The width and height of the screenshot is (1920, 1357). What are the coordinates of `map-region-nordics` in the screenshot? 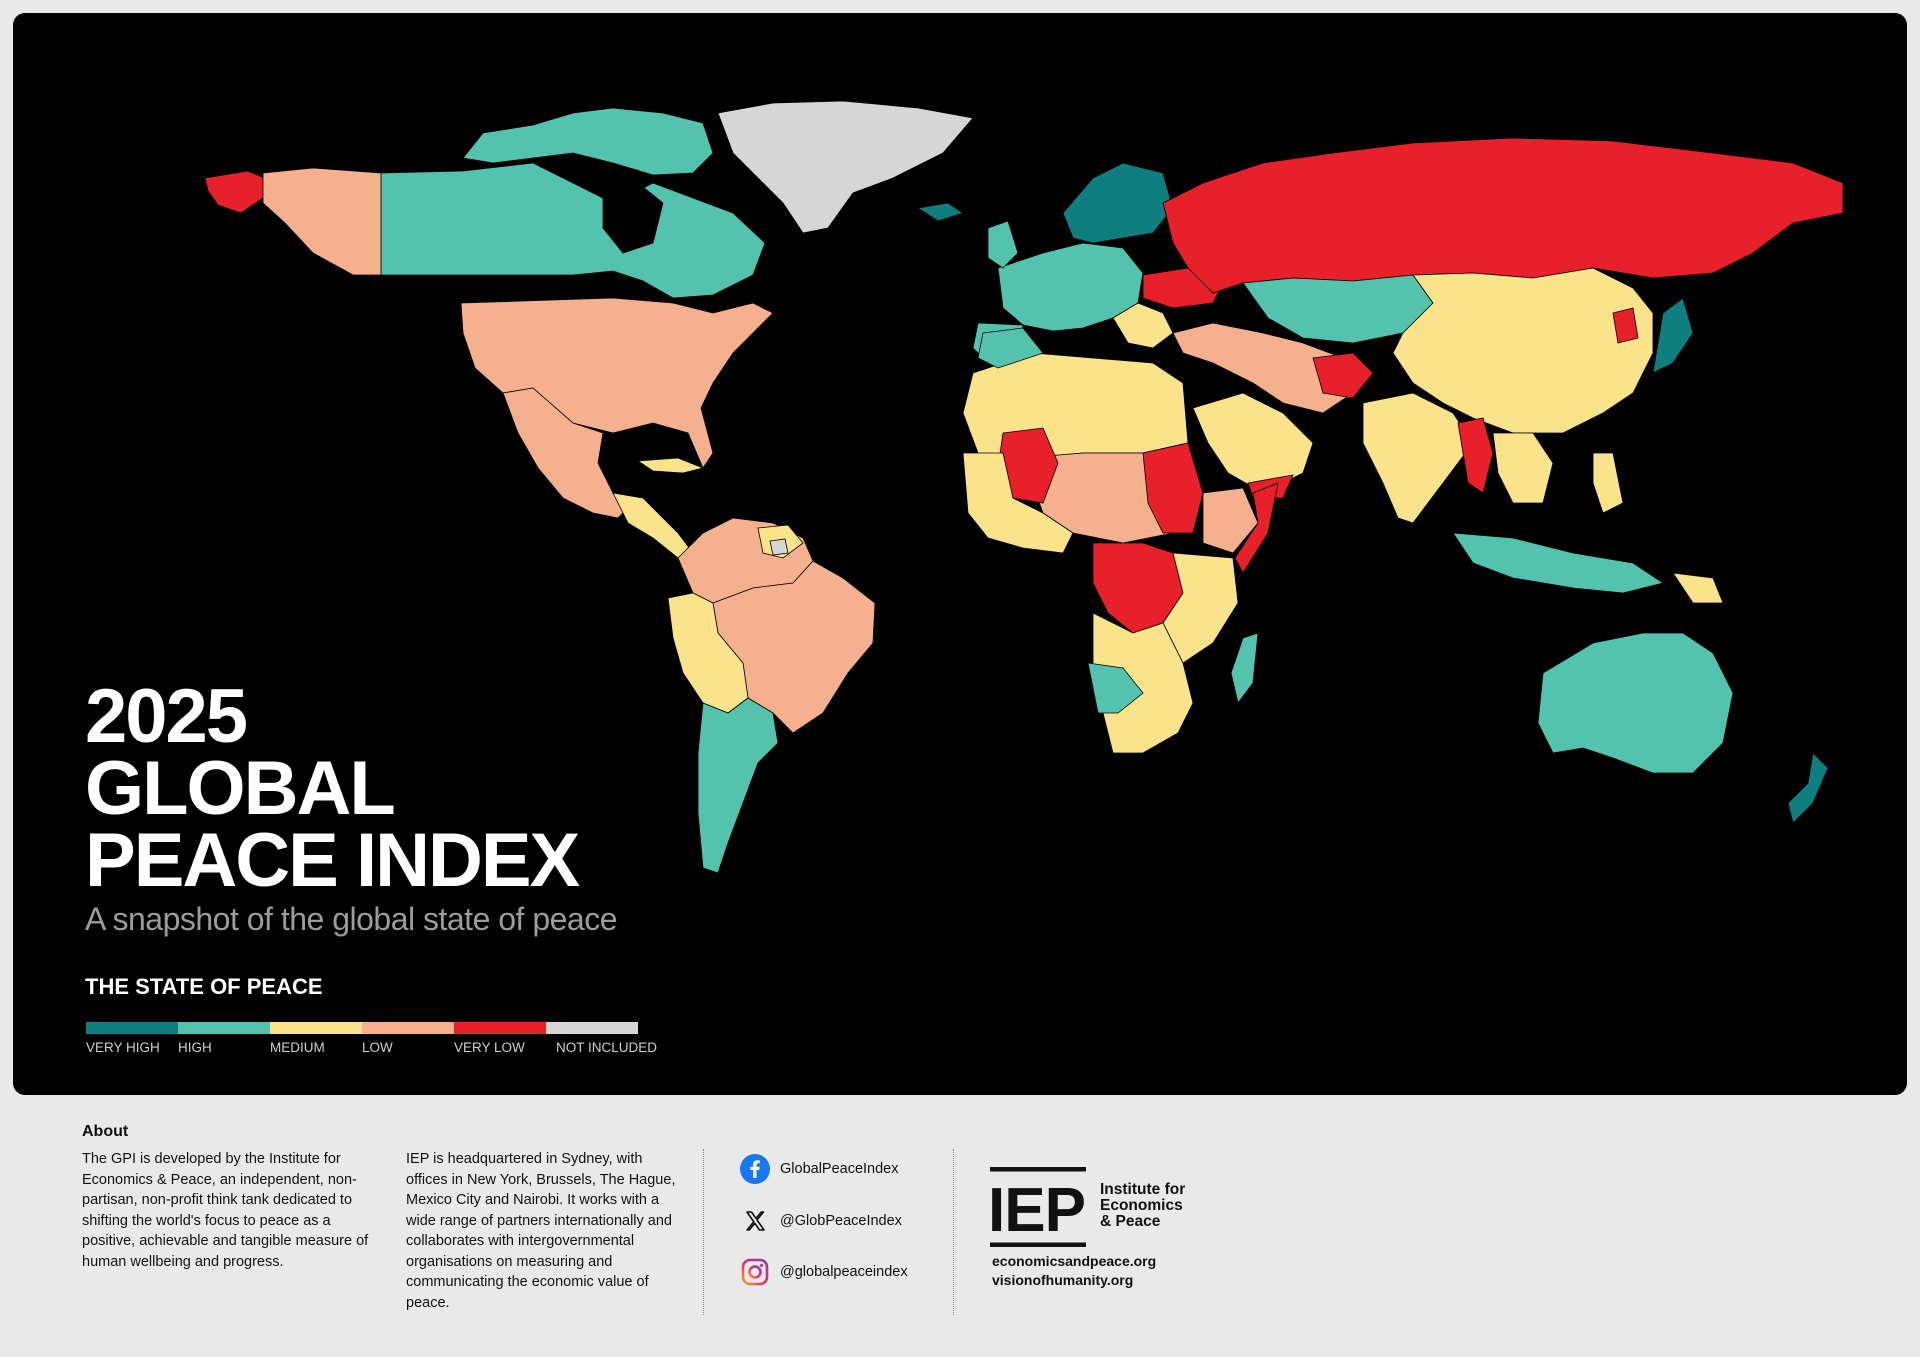 It's located at (1118, 203).